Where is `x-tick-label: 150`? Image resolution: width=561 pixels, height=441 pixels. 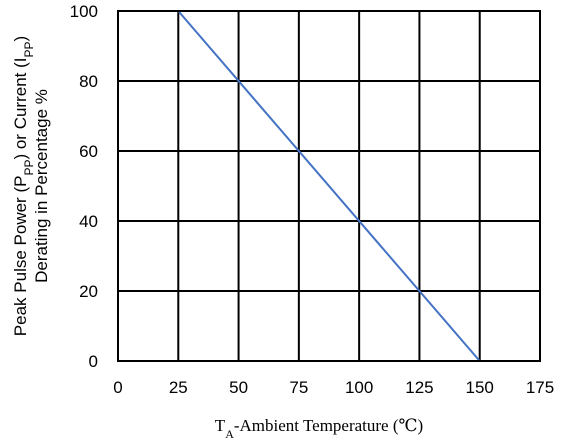 x-tick-label: 150 is located at coordinates (480, 387).